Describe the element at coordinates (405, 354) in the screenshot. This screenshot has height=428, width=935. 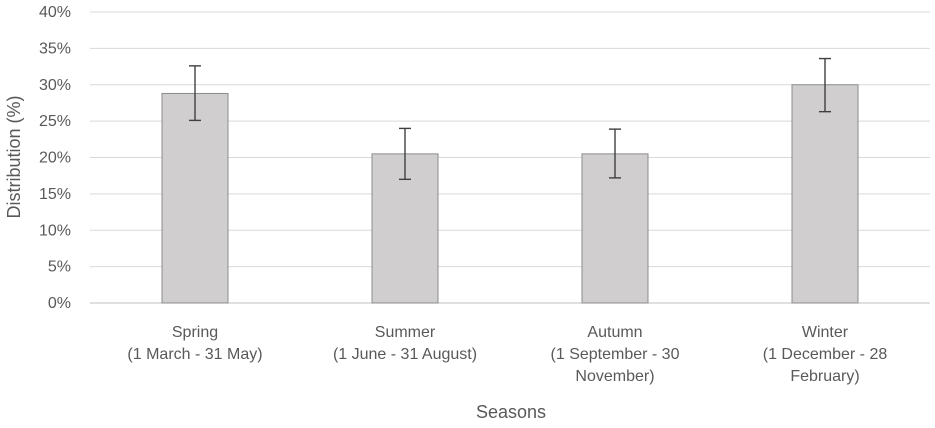
I see `x-category-label-line: (1 June - 31 August)` at that location.